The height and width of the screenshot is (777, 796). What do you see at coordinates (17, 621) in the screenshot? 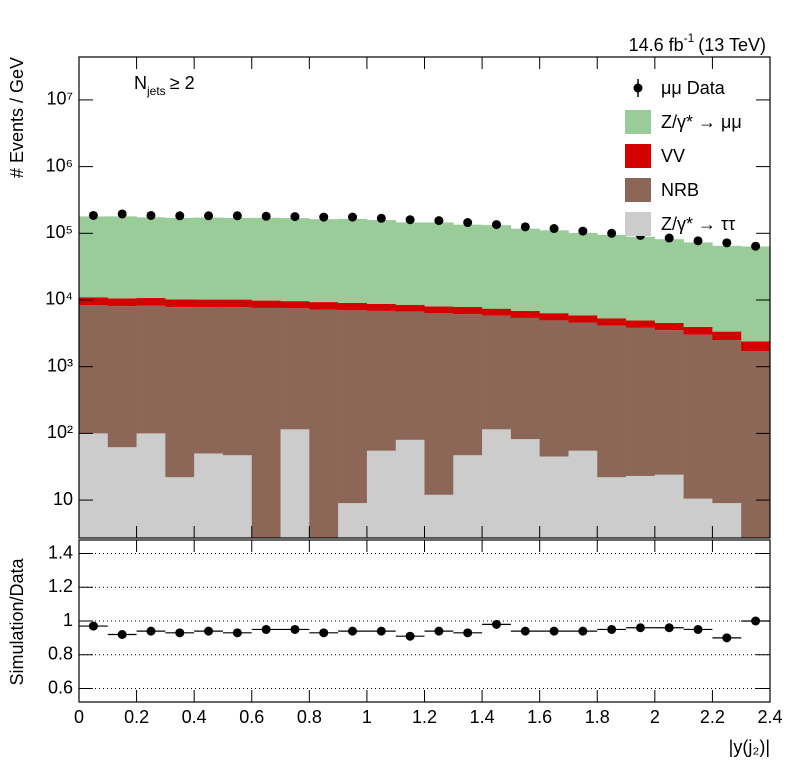
I see `ratio-axis-title: Simulation/Data` at bounding box center [17, 621].